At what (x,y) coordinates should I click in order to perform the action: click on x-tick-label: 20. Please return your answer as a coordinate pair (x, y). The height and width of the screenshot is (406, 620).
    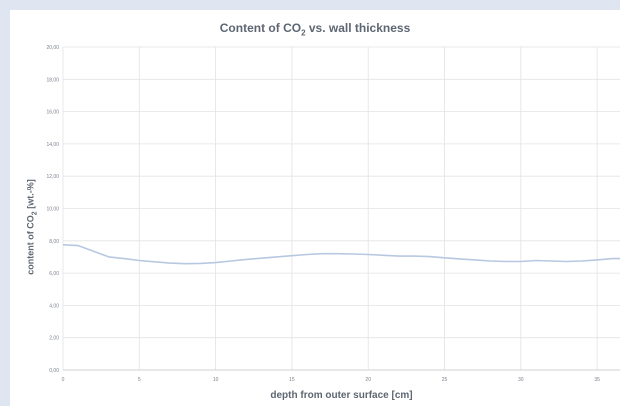
    Looking at the image, I should click on (368, 380).